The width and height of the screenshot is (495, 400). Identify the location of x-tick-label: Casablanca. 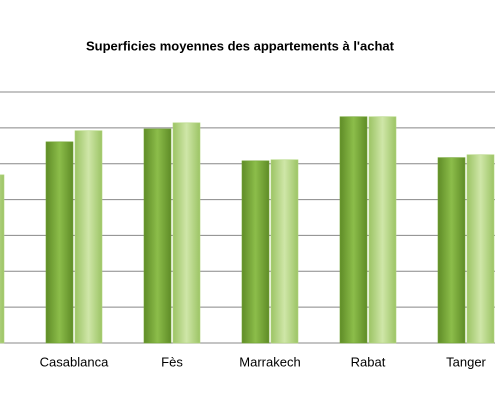
(74, 361).